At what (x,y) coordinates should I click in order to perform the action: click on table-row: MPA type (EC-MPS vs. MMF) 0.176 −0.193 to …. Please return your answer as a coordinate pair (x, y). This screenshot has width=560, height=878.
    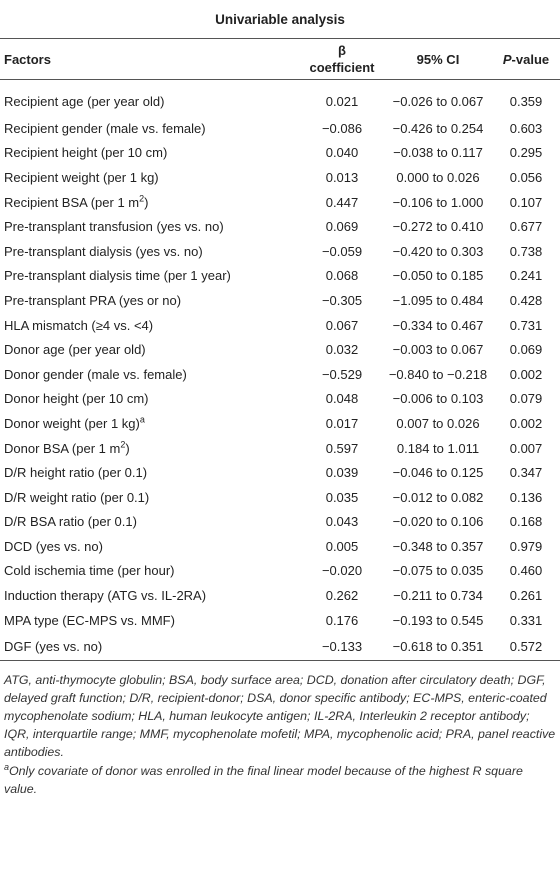
    Looking at the image, I should click on (280, 620).